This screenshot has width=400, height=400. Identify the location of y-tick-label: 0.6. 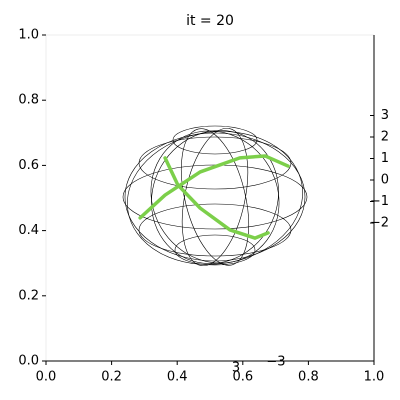
(28, 165).